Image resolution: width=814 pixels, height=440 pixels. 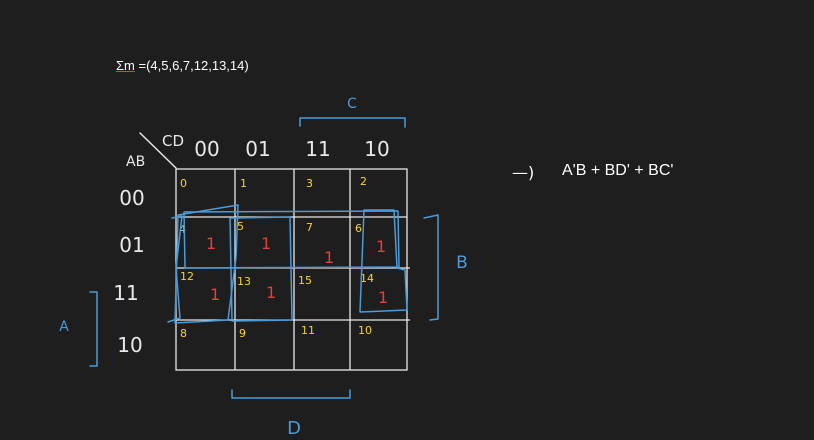 What do you see at coordinates (129, 345) in the screenshot?
I see `row-header-10: 10` at bounding box center [129, 345].